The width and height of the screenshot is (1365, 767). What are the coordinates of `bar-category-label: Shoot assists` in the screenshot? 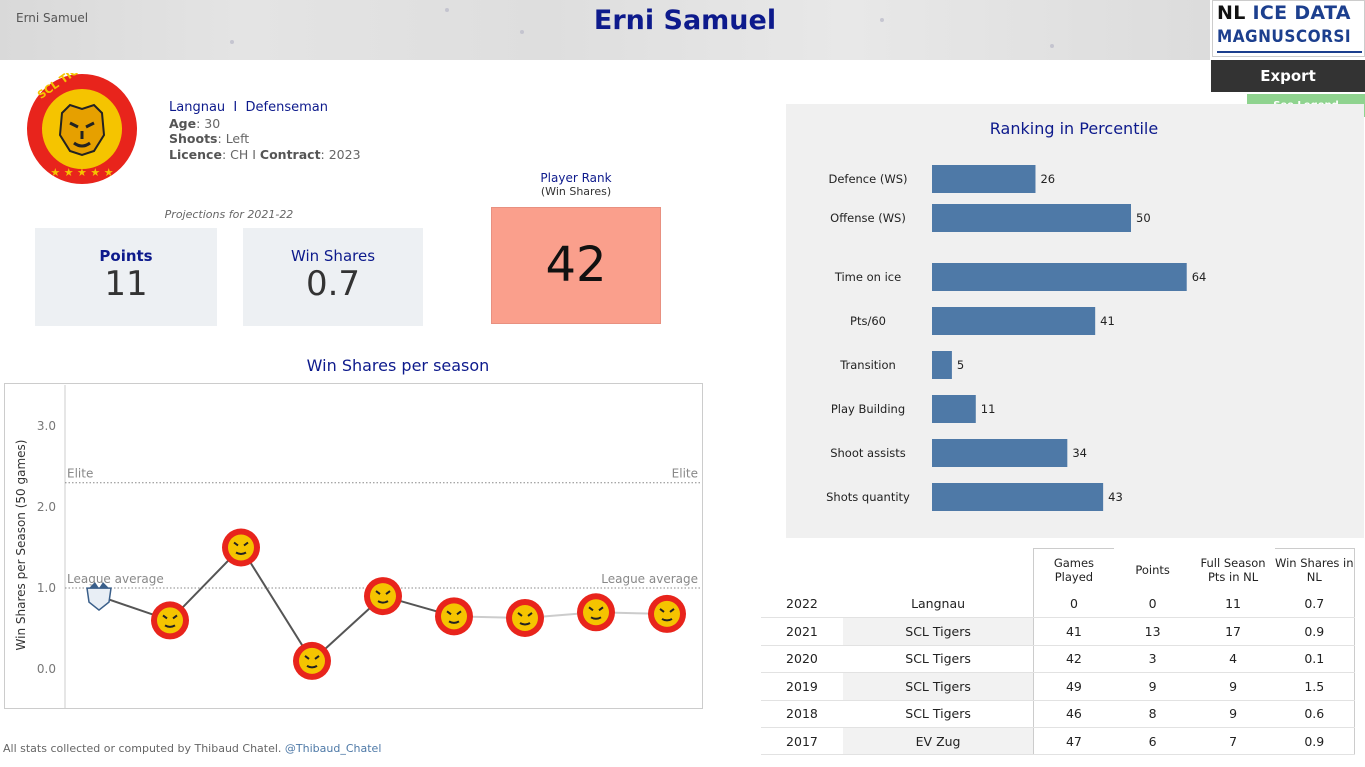 It's located at (868, 453).